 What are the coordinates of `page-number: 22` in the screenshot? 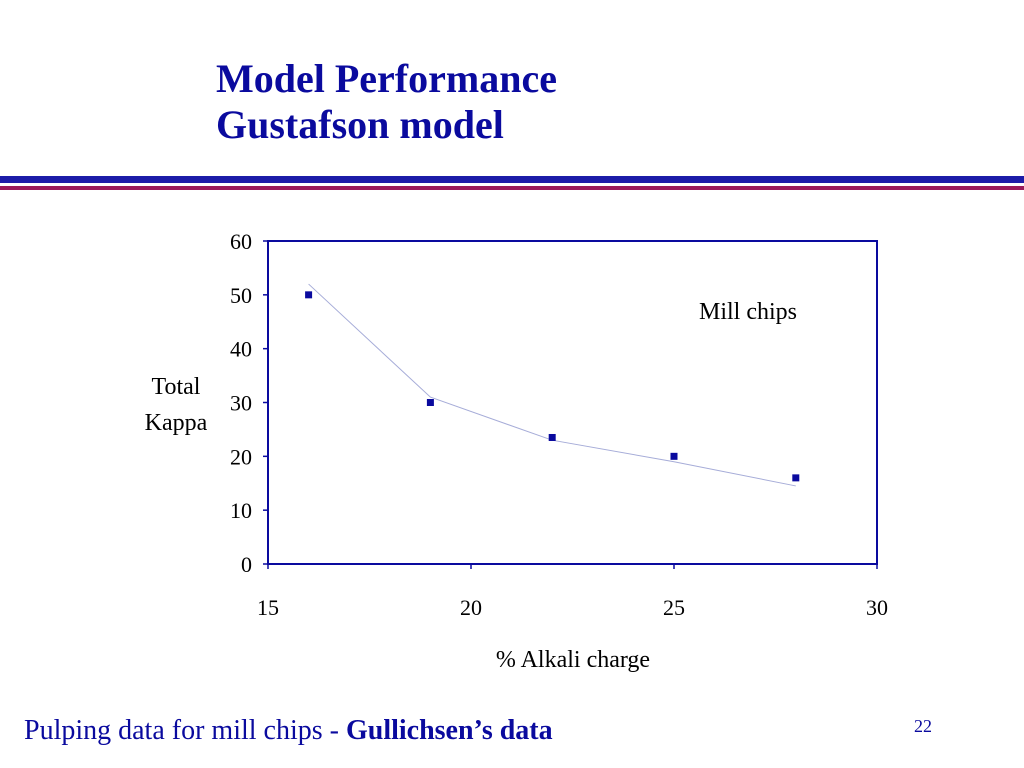 It's located at (923, 726).